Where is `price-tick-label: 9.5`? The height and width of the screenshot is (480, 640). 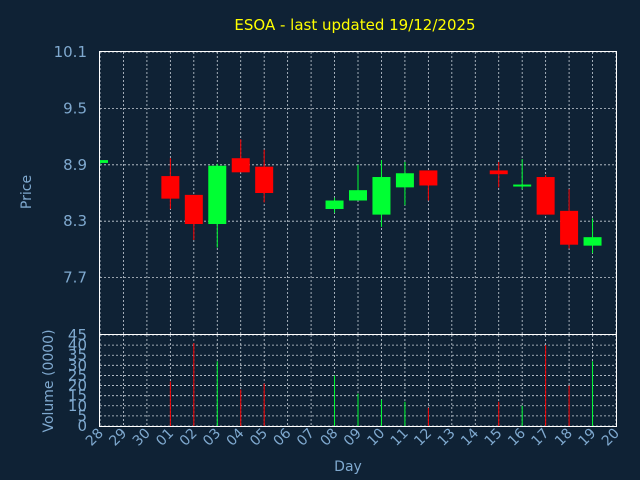
price-tick-label: 9.5 is located at coordinates (75, 108).